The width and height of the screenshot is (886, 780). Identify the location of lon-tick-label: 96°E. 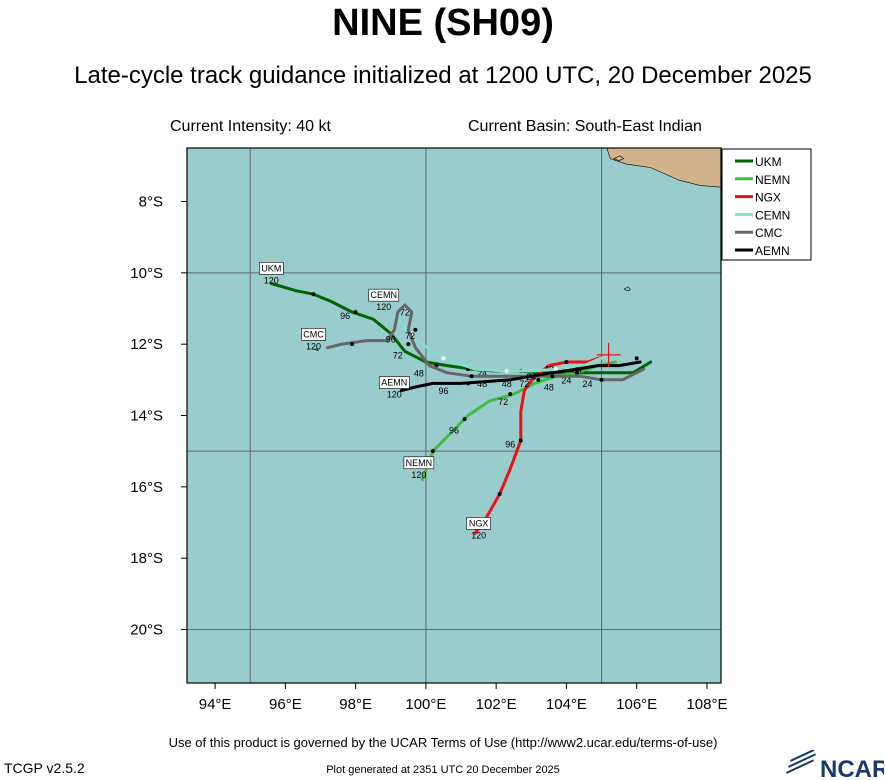
(285, 704).